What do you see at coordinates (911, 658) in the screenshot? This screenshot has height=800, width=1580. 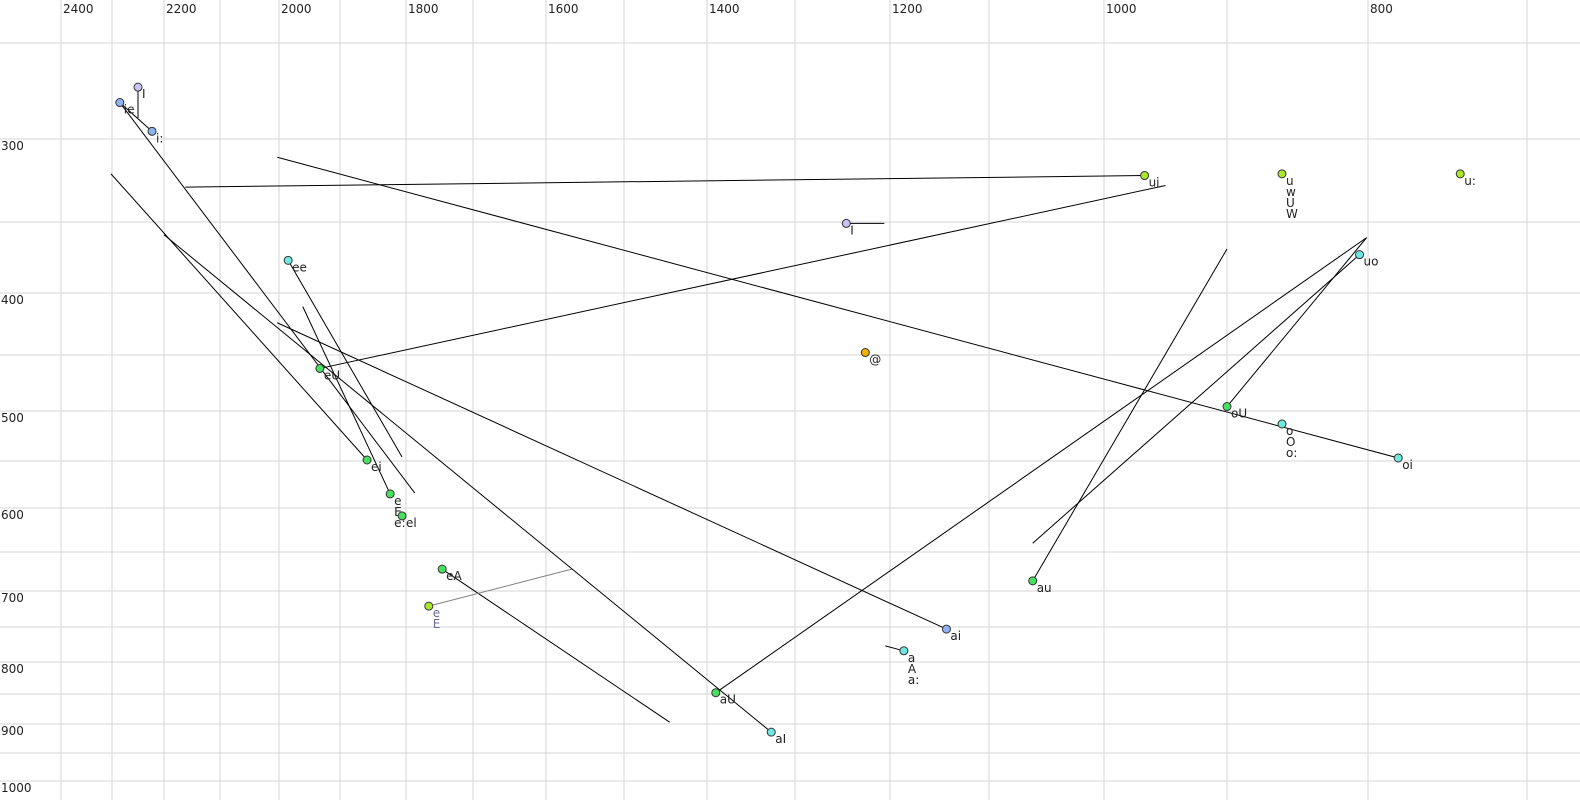 I see `vowel-label: a` at bounding box center [911, 658].